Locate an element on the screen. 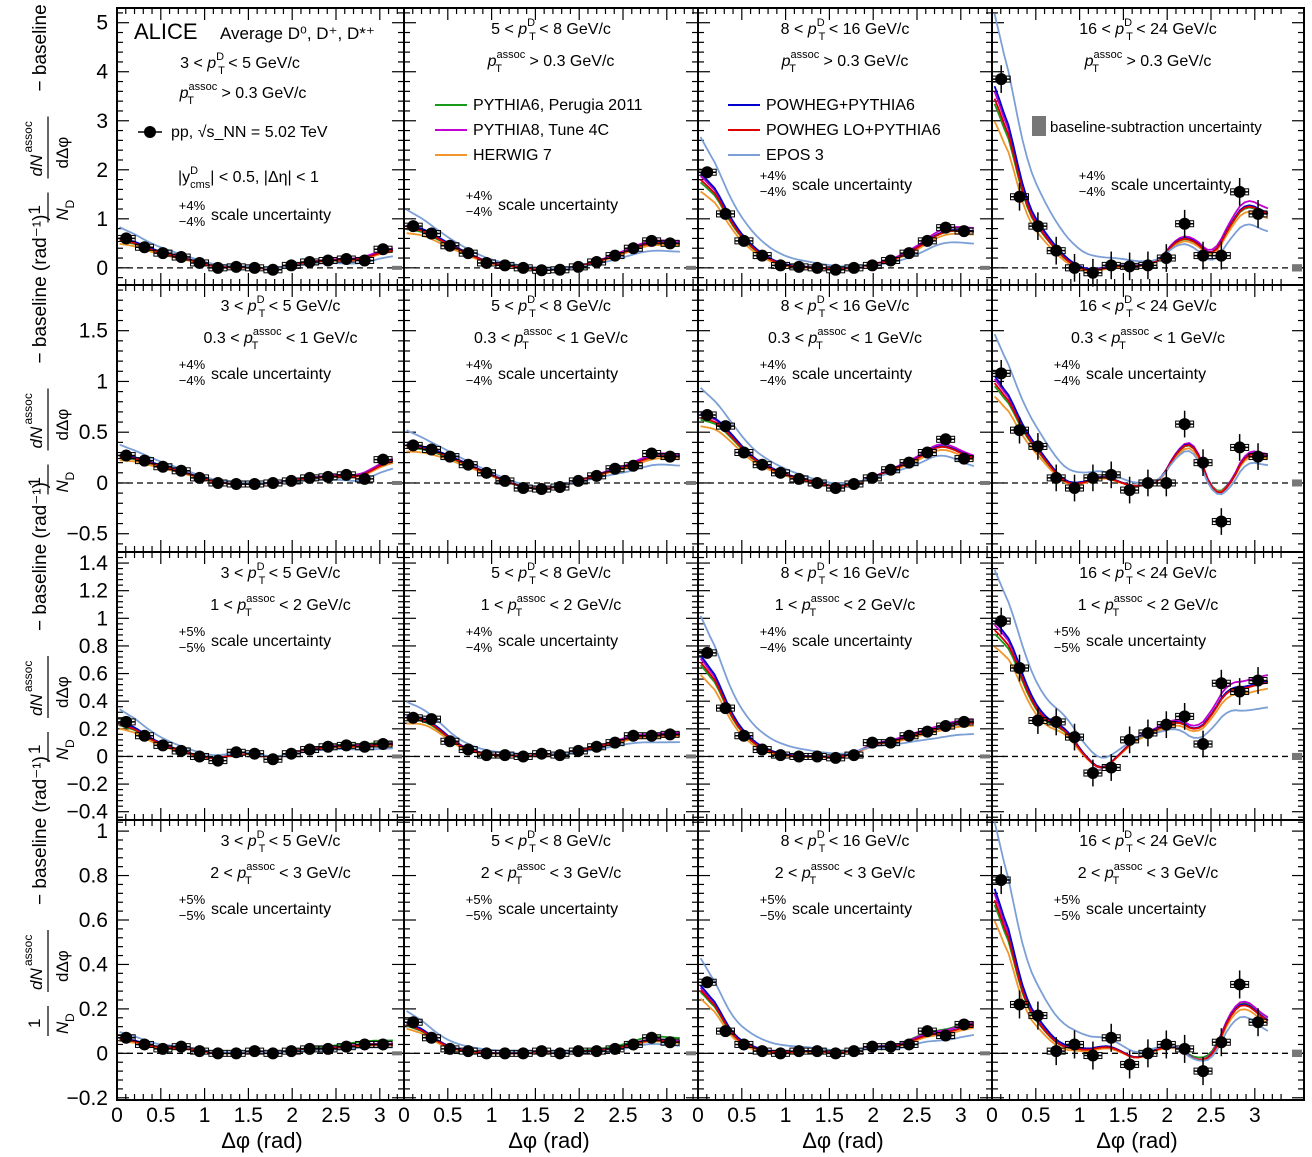  y-tick-label: 0.8 is located at coordinates (93, 876).